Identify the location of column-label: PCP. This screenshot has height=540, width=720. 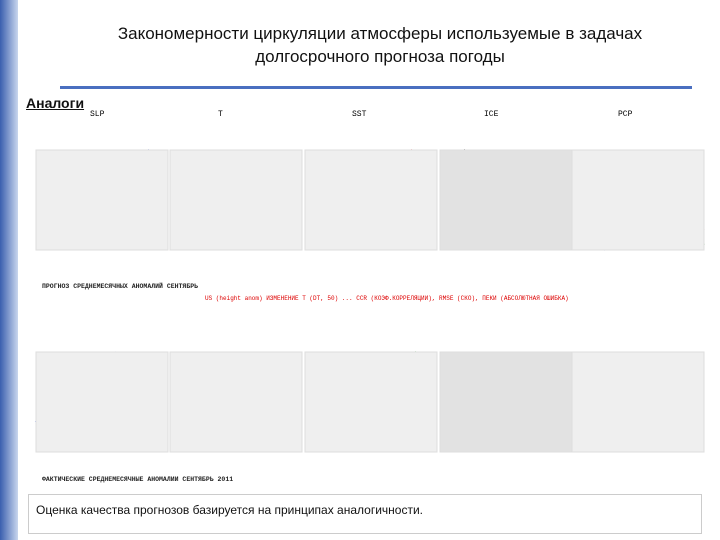
(625, 114).